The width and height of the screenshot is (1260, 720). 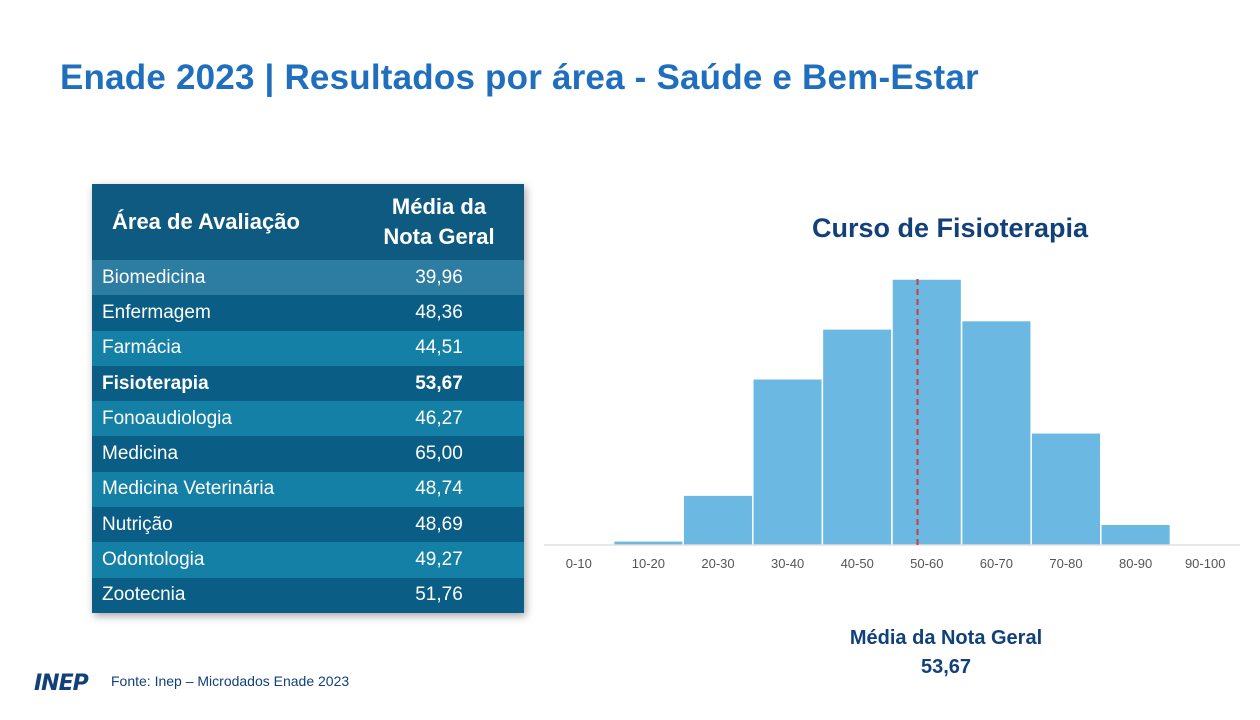 I want to click on row-value: 51,76, so click(x=439, y=595).